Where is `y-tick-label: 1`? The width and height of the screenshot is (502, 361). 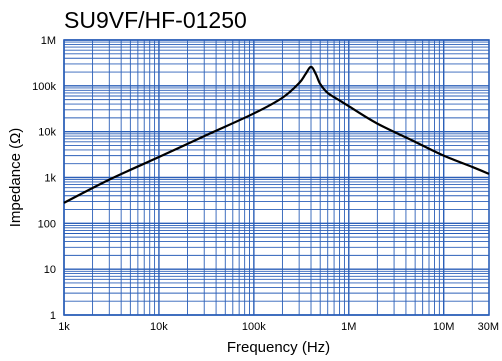 y-tick-label: 1 is located at coordinates (53, 316).